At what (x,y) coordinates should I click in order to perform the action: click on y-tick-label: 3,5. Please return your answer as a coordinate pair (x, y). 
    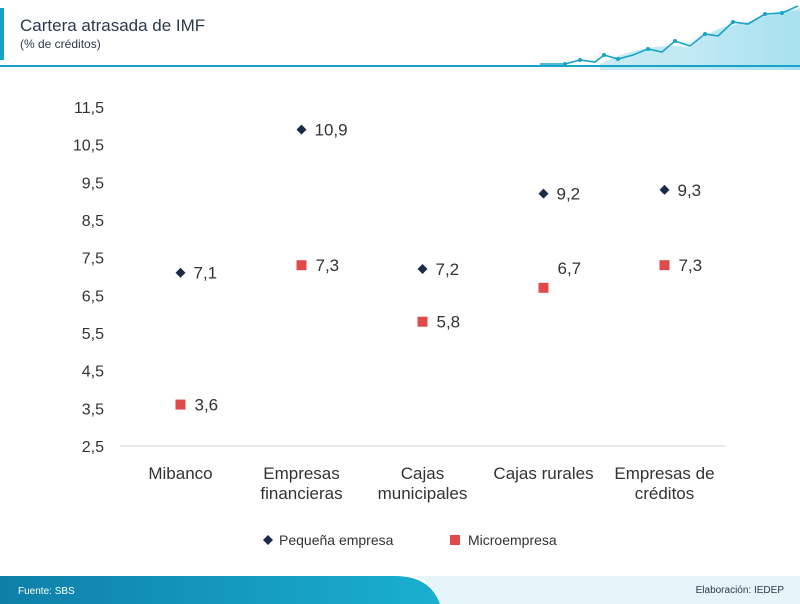
    Looking at the image, I should click on (93, 409).